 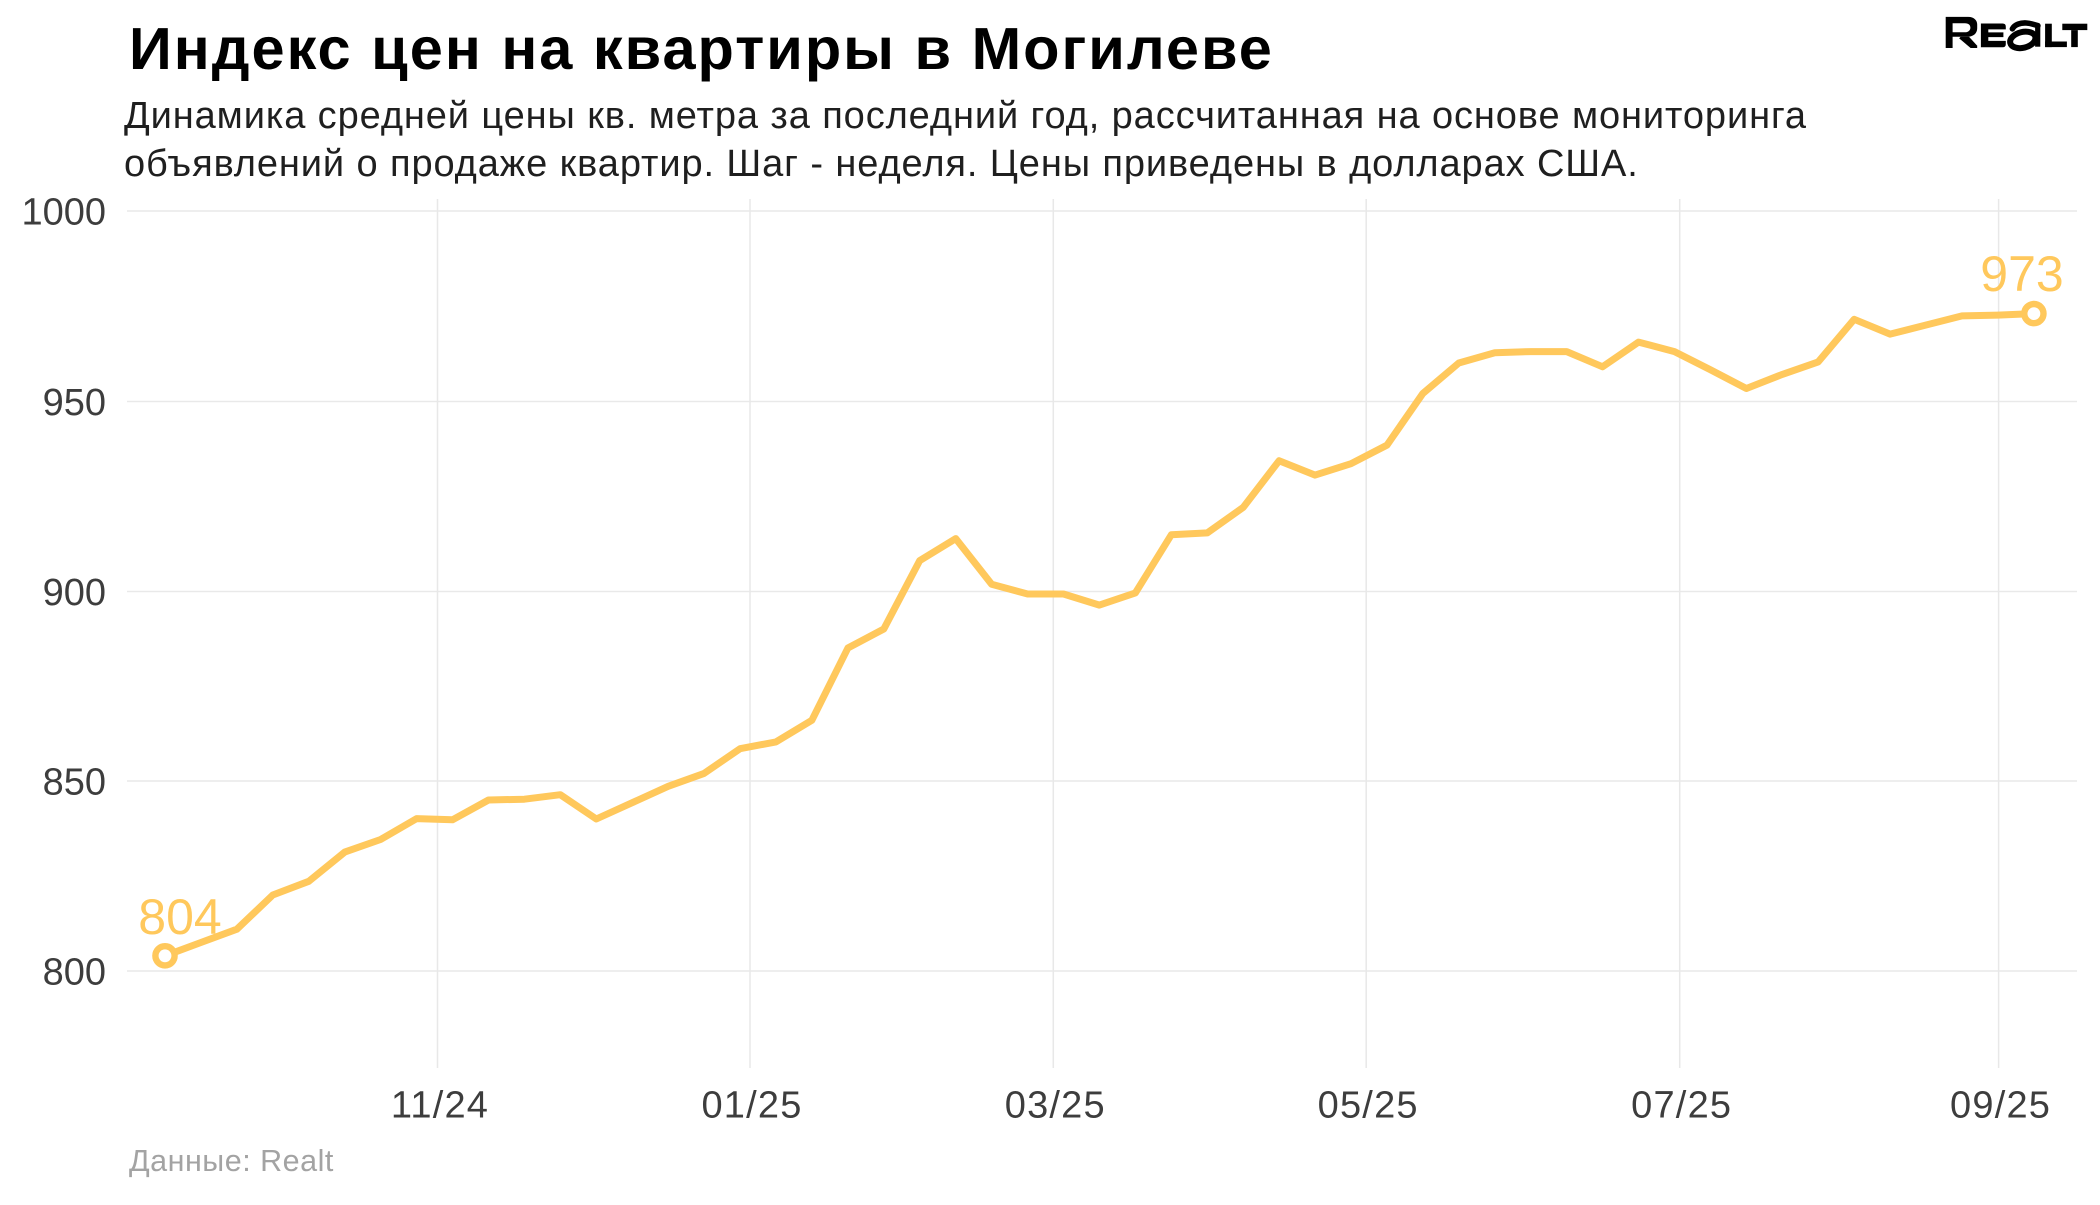 What do you see at coordinates (179, 917) in the screenshot?
I see `svg-text: 804` at bounding box center [179, 917].